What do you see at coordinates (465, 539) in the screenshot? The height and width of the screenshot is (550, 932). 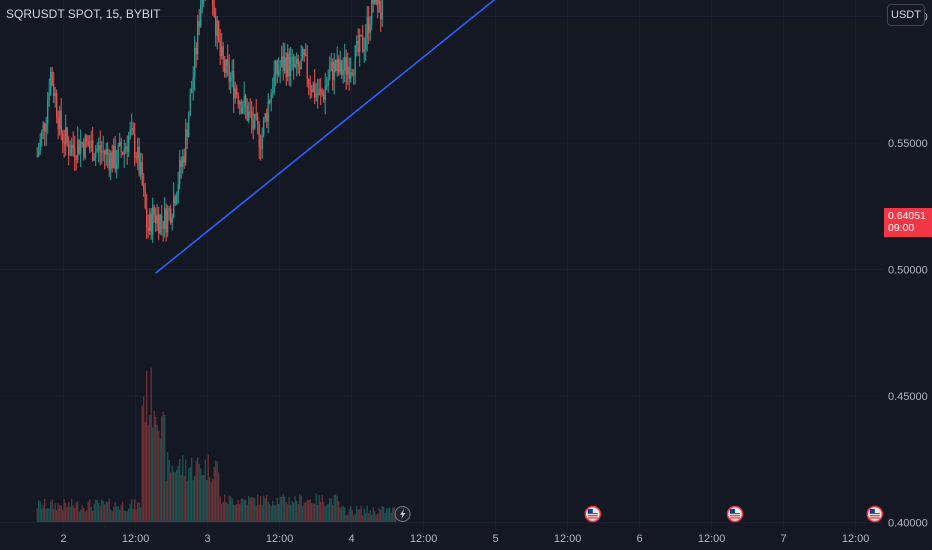 I see `time-axis: 2 12:00 3 12:00 4 12:00 5 12:00 6 12:00 7 12:00` at bounding box center [465, 539].